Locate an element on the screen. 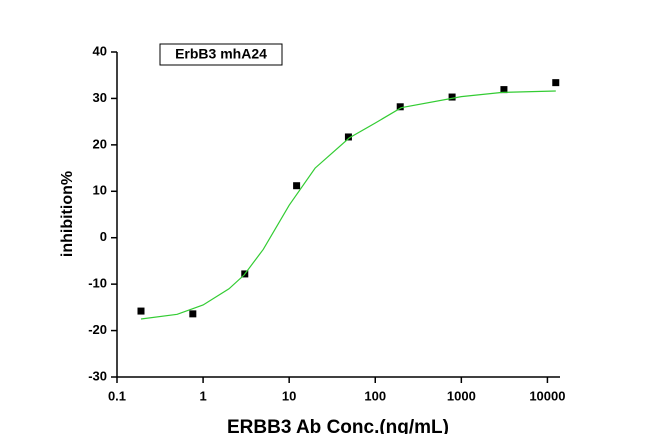 The height and width of the screenshot is (434, 650). y-tick-label: 40 is located at coordinates (100, 50).